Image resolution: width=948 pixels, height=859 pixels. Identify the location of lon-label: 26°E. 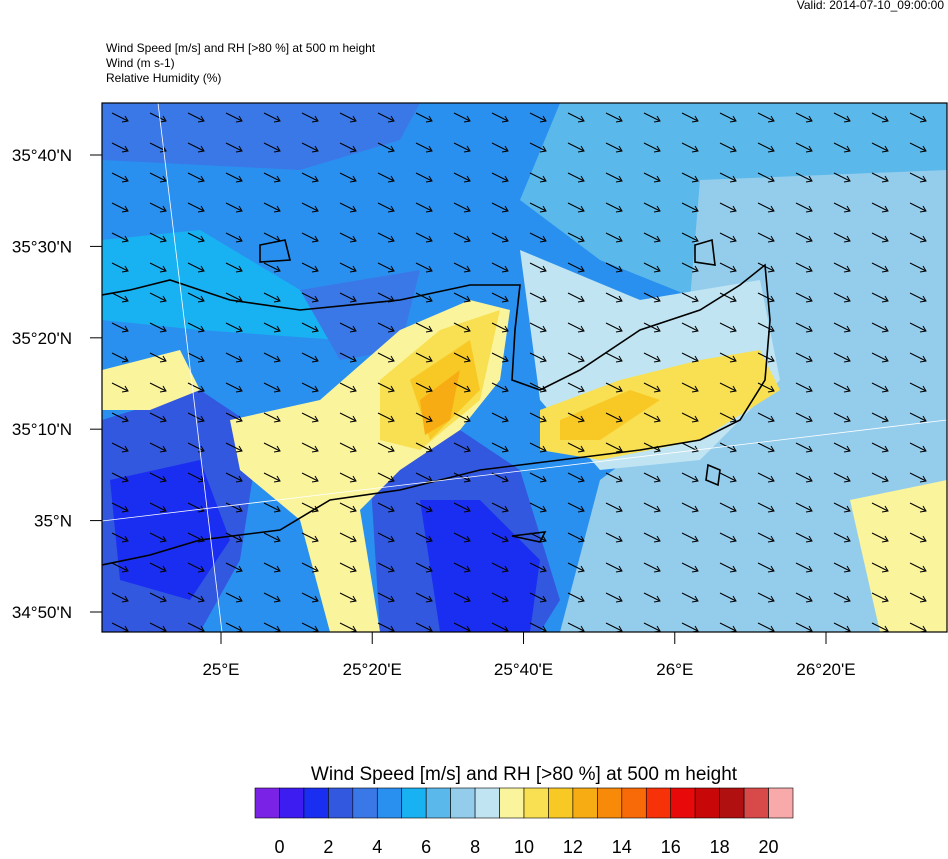
(674, 669).